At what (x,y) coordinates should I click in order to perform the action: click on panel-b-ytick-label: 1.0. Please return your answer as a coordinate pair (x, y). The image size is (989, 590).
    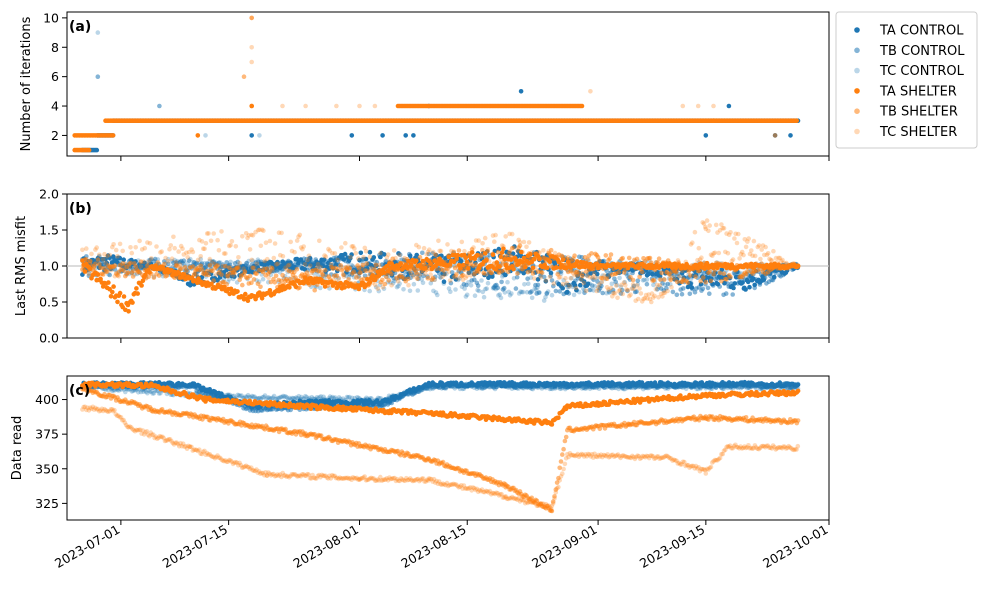
    Looking at the image, I should click on (49, 266).